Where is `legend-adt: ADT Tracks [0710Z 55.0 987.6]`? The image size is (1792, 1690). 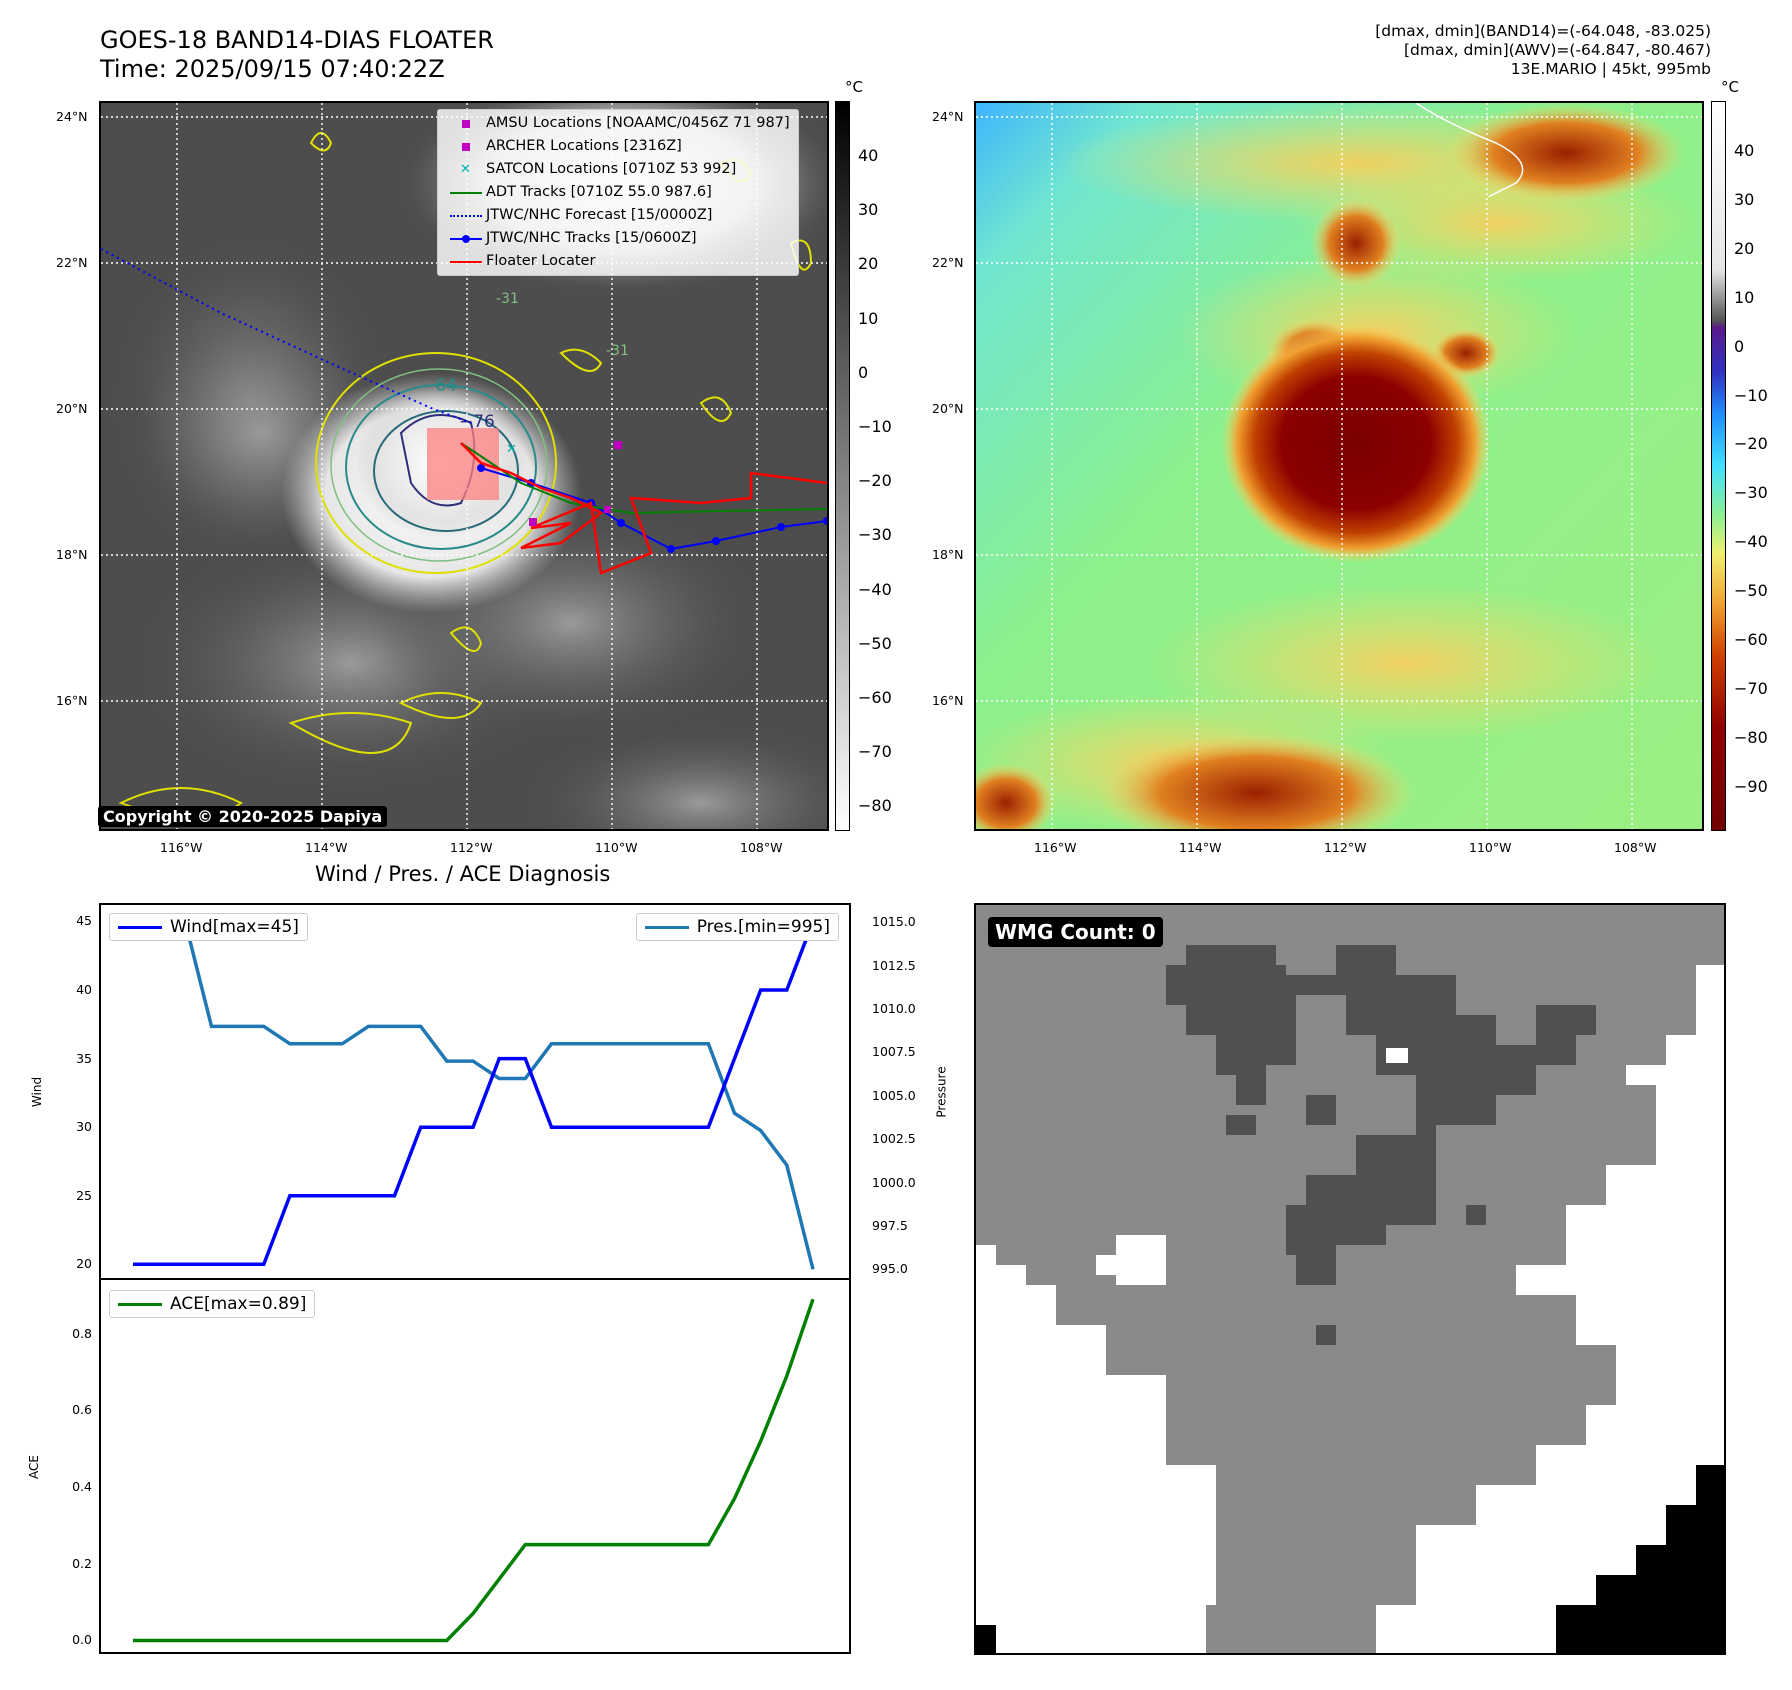 legend-adt: ADT Tracks [0710Z 55.0 987.6] is located at coordinates (618, 192).